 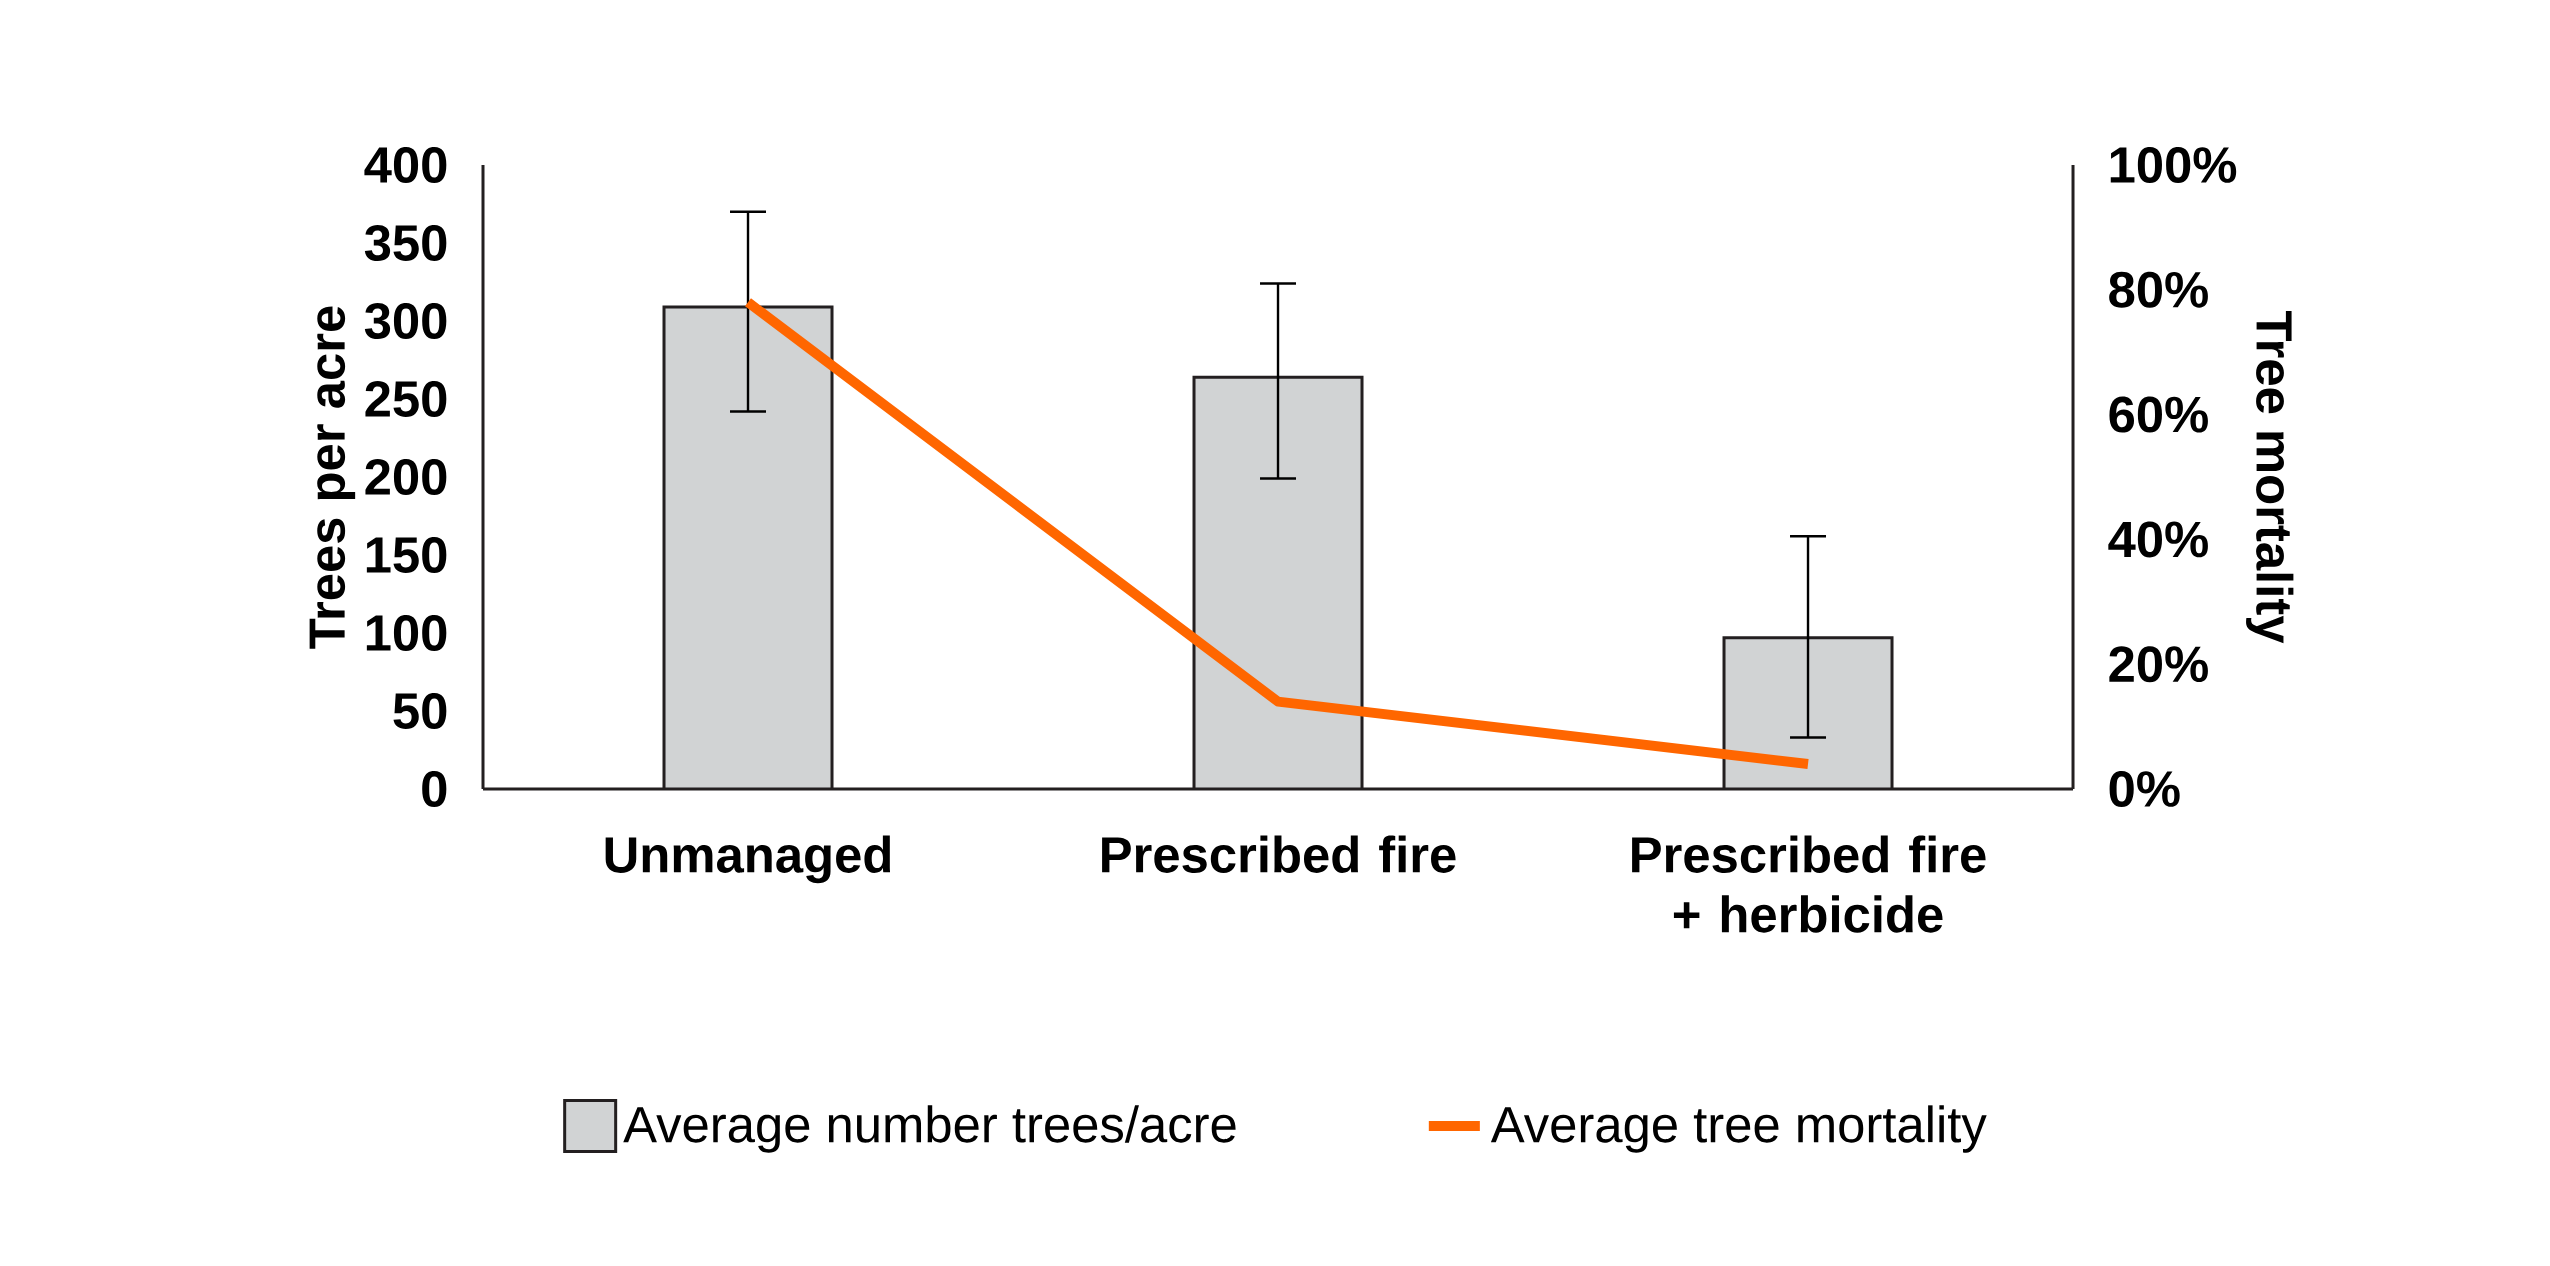 I want to click on legend-label: Average tree mortality, so click(x=1738, y=1129).